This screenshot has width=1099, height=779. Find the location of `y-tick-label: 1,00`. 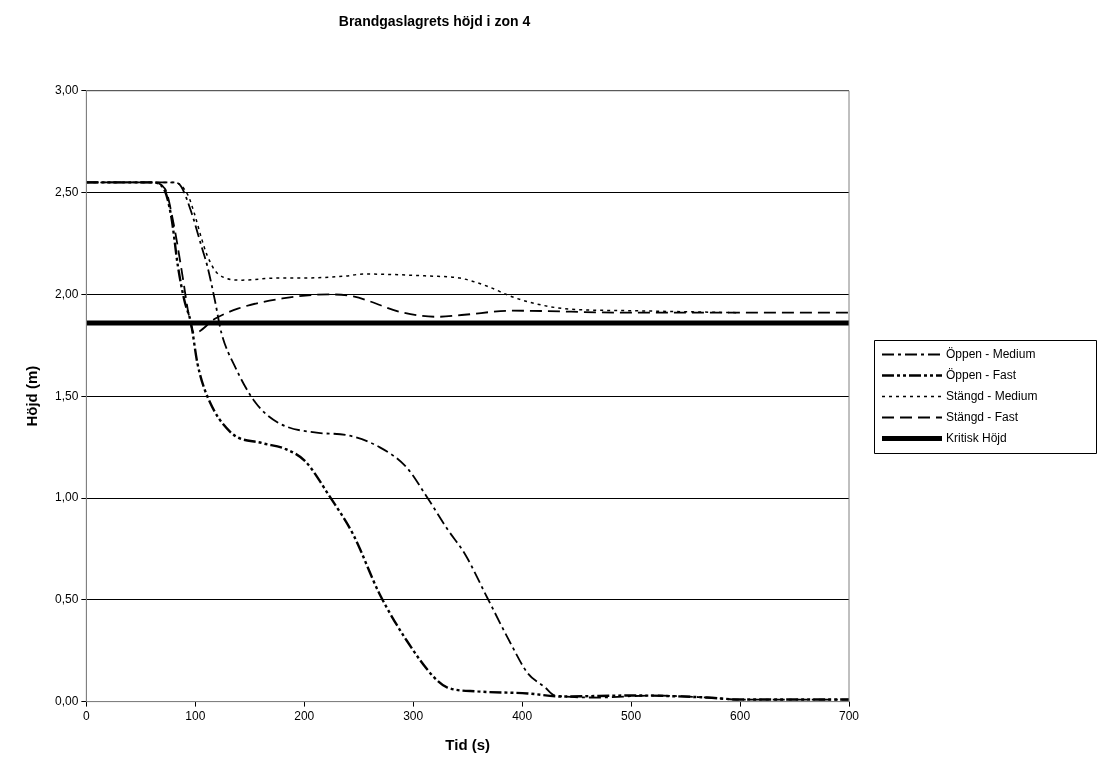

y-tick-label: 1,00 is located at coordinates (67, 497).